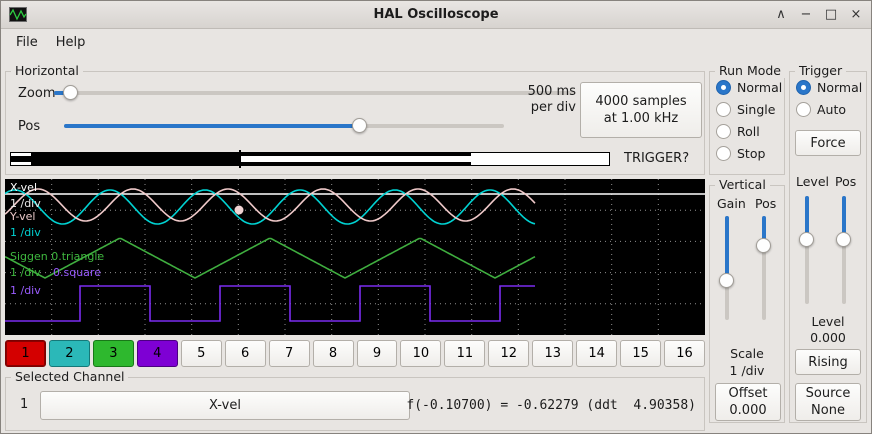 The height and width of the screenshot is (434, 872). What do you see at coordinates (70, 42) in the screenshot?
I see `menu-help: Help` at bounding box center [70, 42].